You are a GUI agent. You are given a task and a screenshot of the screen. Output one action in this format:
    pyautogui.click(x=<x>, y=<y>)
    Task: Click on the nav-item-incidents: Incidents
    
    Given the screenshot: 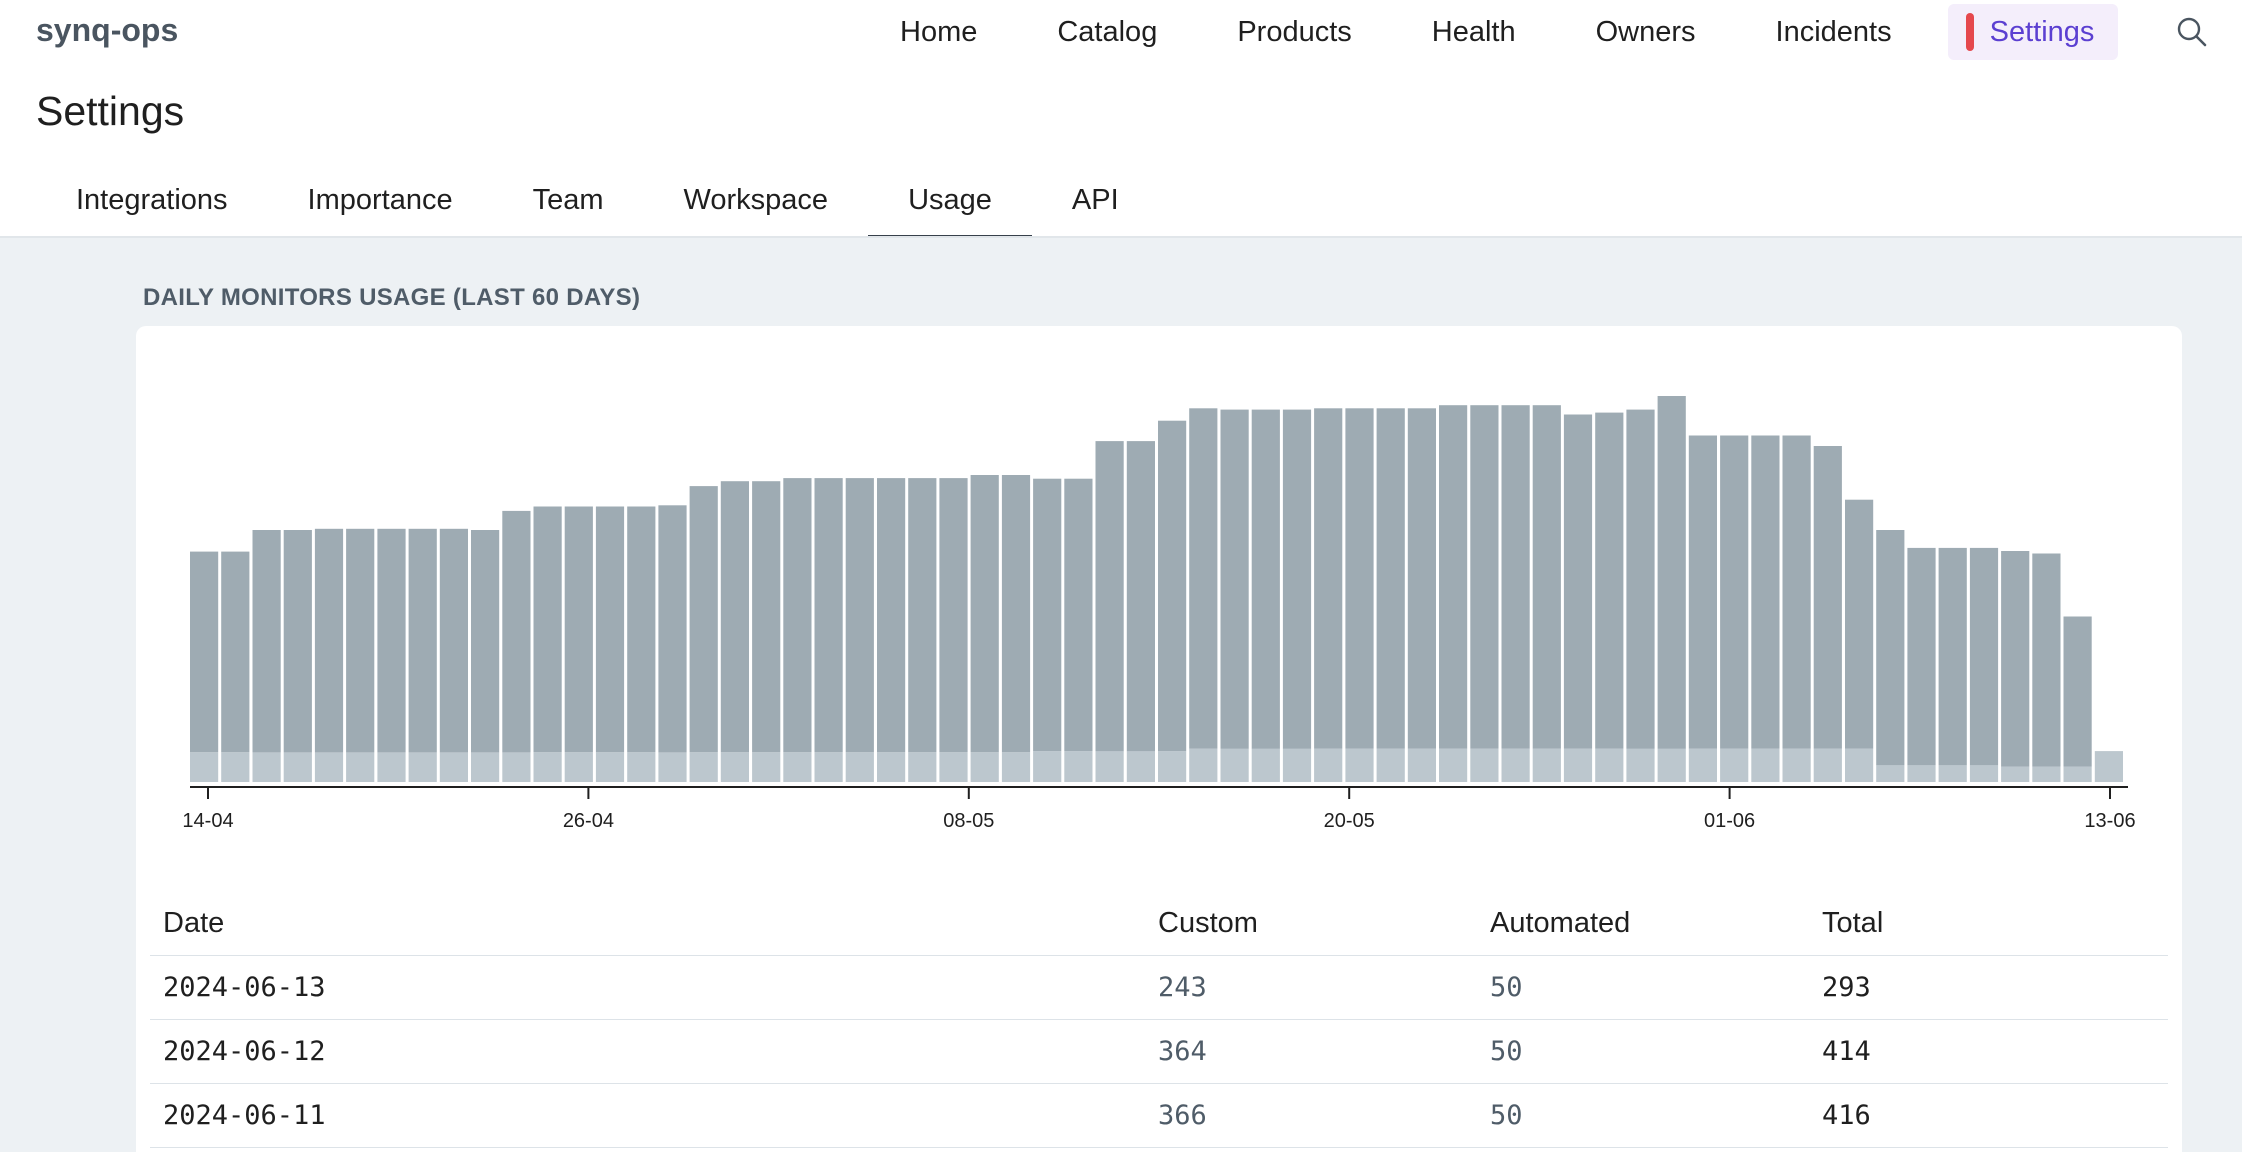 What is the action you would take?
    pyautogui.click(x=1833, y=31)
    